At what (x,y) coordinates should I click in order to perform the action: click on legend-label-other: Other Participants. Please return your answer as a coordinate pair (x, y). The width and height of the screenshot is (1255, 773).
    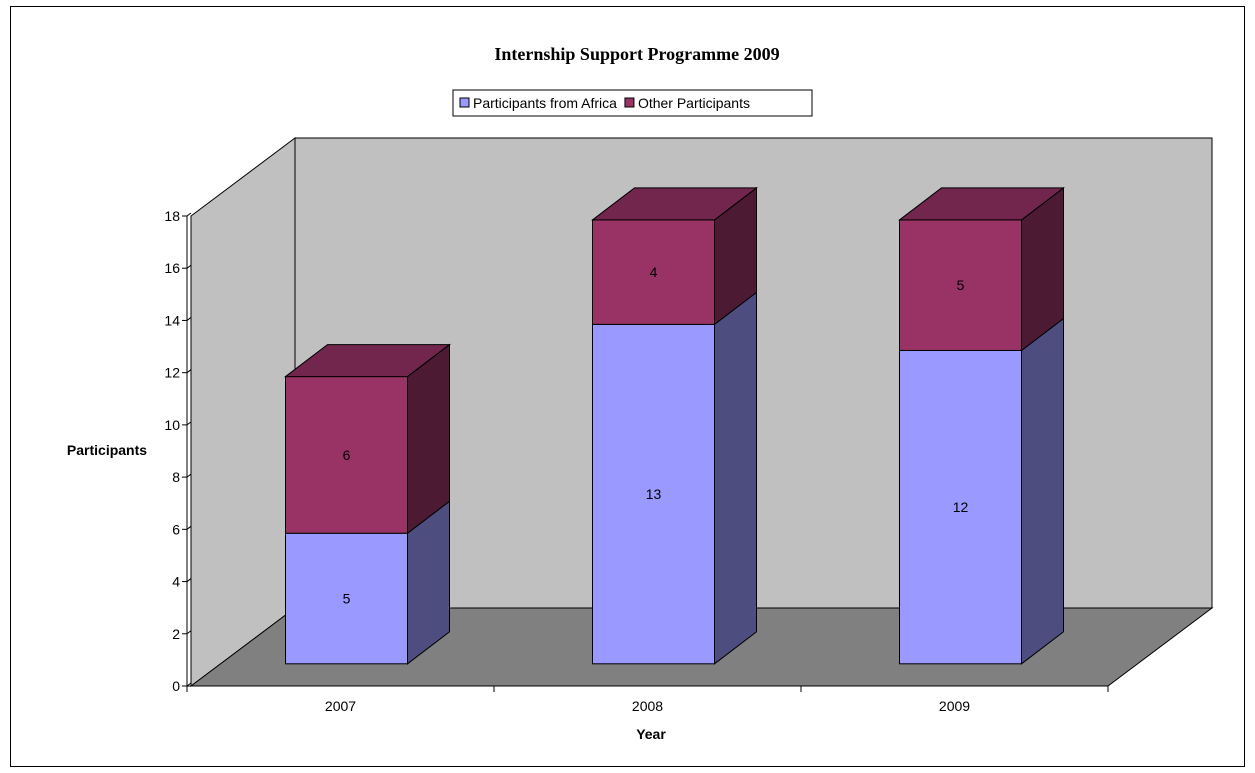
    Looking at the image, I should click on (694, 103).